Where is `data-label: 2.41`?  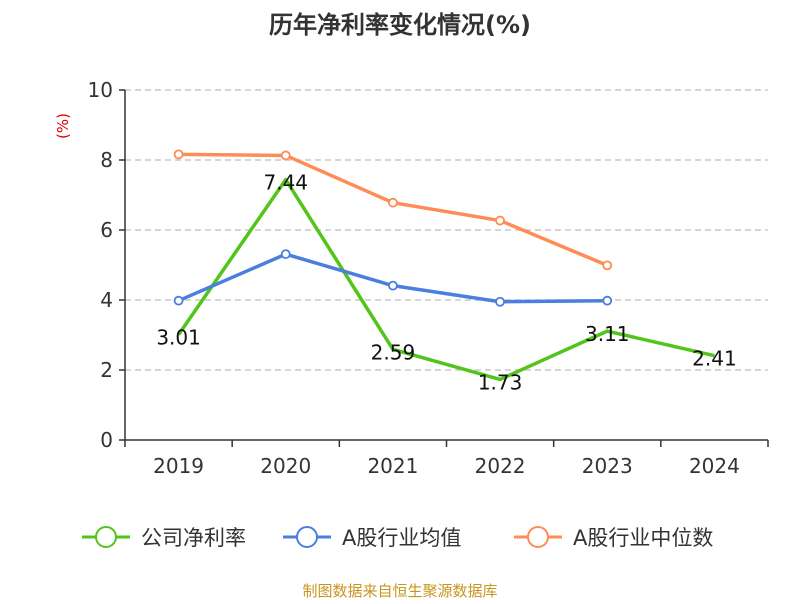 data-label: 2.41 is located at coordinates (714, 359).